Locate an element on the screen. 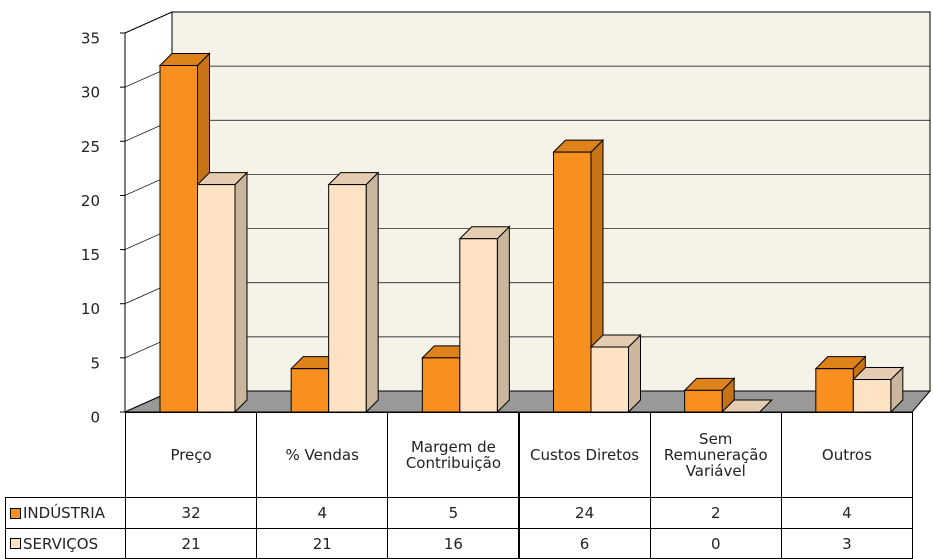  cell-text: 2 is located at coordinates (715, 513).